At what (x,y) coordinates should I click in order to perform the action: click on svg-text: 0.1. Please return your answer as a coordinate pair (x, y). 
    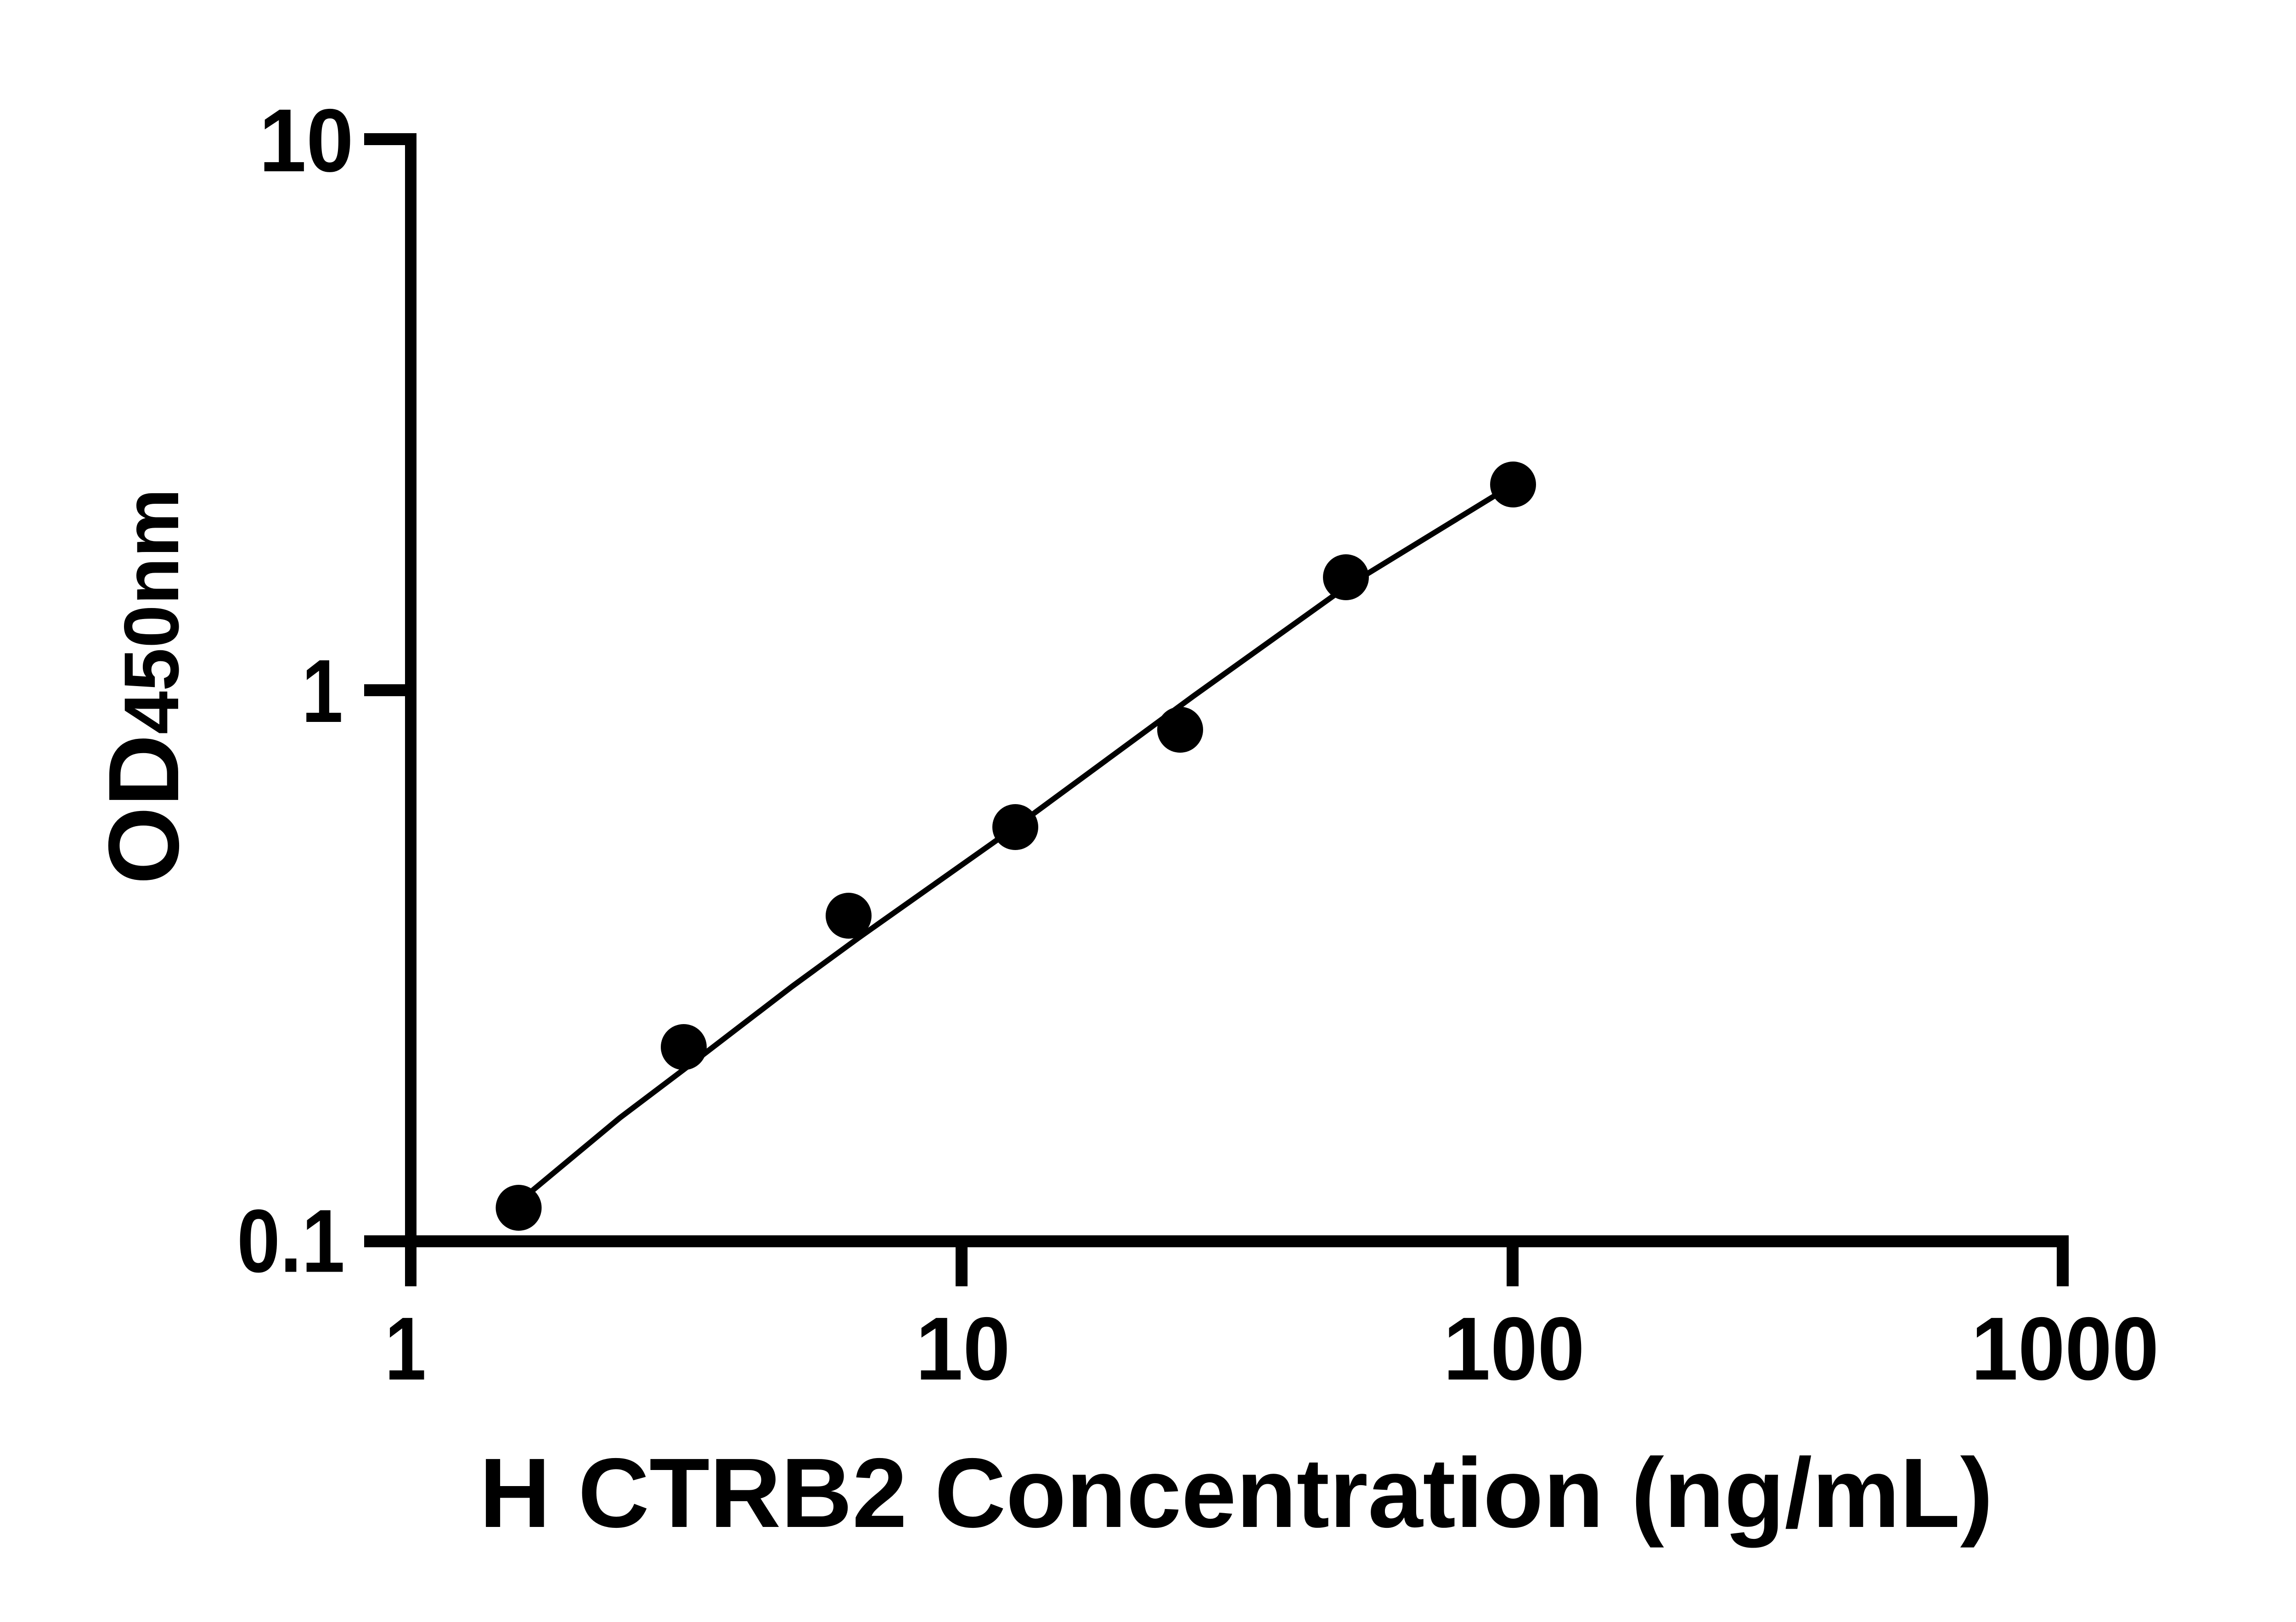
    Looking at the image, I should click on (291, 1241).